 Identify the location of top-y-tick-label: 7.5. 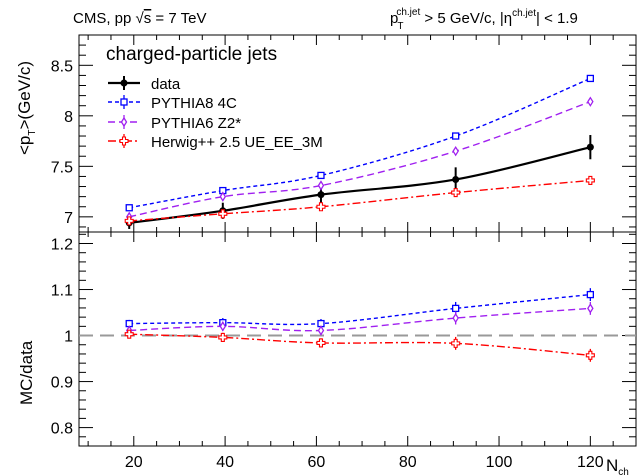
(62, 167).